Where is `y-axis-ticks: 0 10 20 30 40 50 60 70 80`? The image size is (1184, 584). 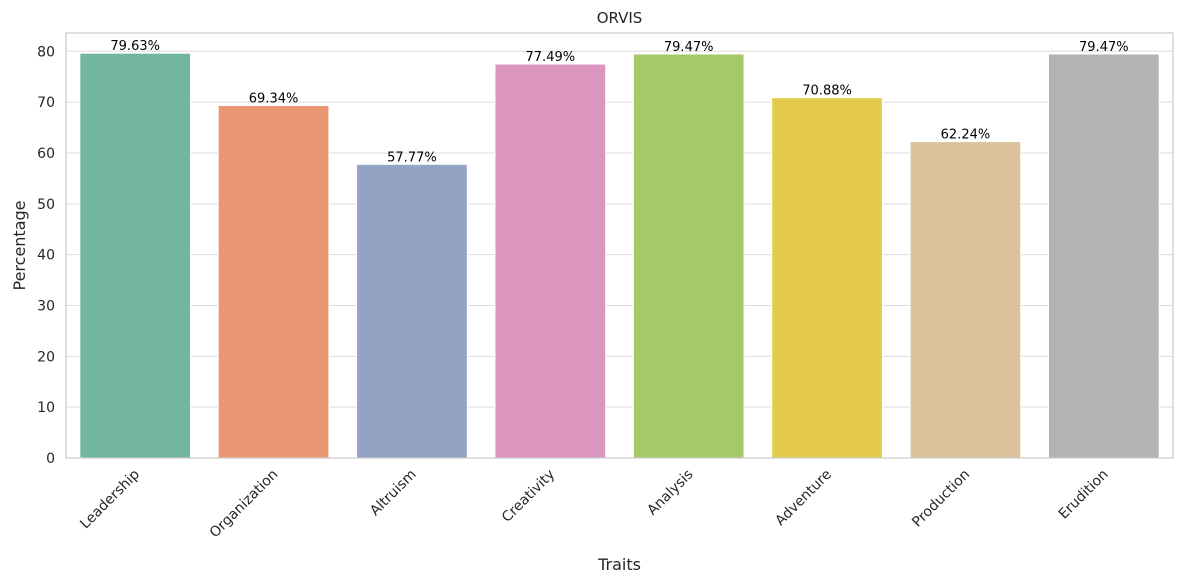 y-axis-ticks: 0 10 20 30 40 50 60 70 80 is located at coordinates (46, 255).